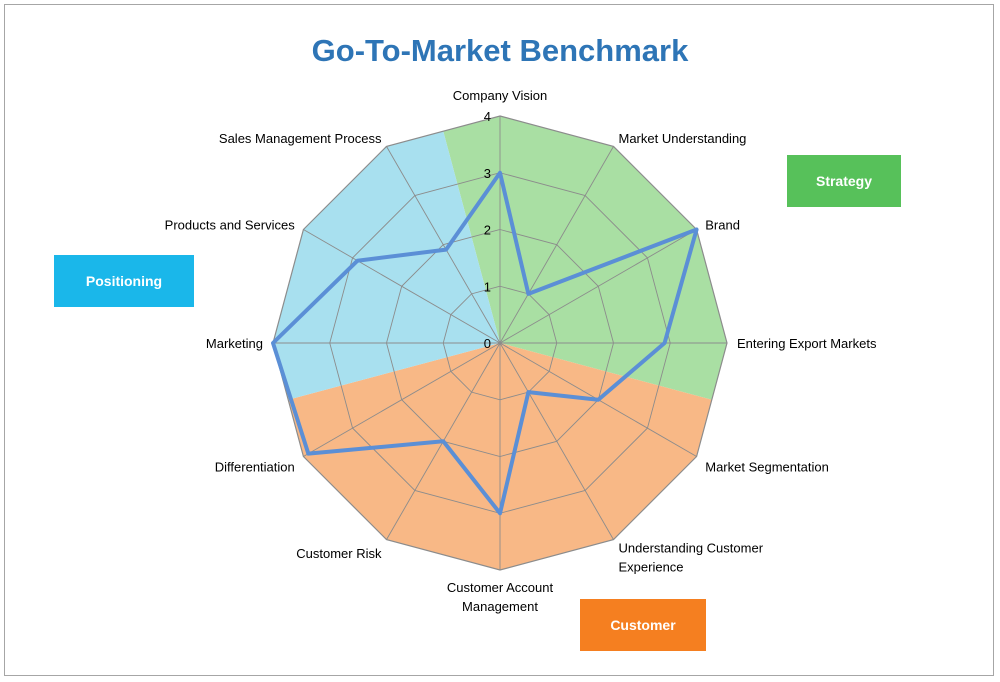  I want to click on category-label: Entering Export Markets, so click(807, 343).